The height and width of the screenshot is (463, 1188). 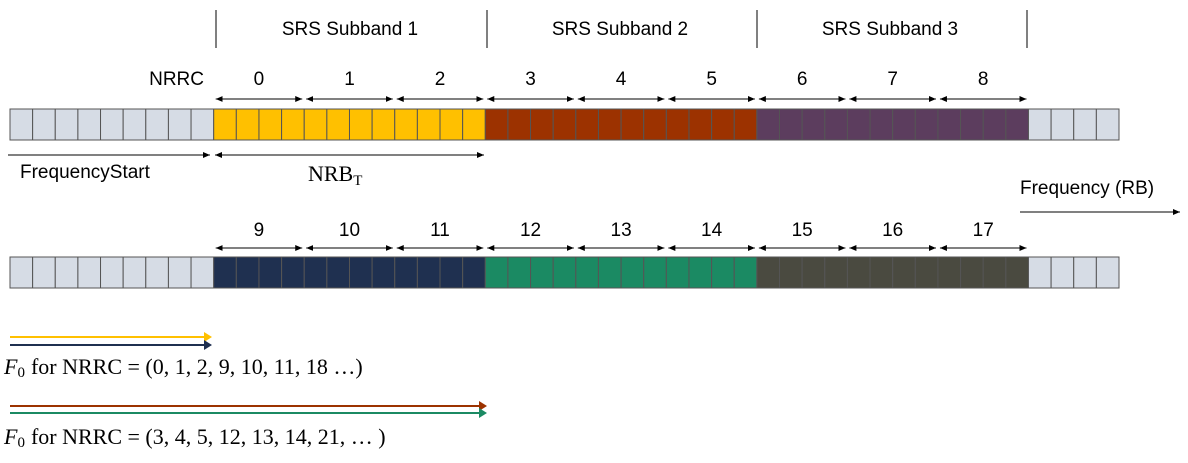 What do you see at coordinates (349, 79) in the screenshot?
I see `nrrc-index: 1` at bounding box center [349, 79].